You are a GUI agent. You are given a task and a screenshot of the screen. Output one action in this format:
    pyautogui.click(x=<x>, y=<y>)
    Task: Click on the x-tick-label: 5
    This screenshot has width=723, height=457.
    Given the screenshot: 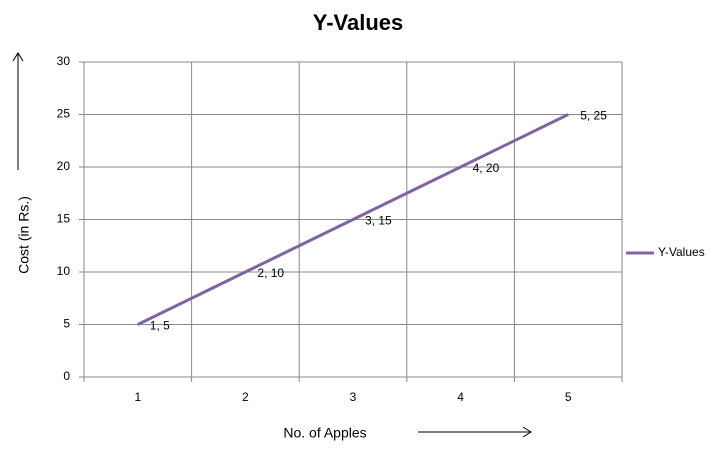 What is the action you would take?
    pyautogui.click(x=568, y=397)
    